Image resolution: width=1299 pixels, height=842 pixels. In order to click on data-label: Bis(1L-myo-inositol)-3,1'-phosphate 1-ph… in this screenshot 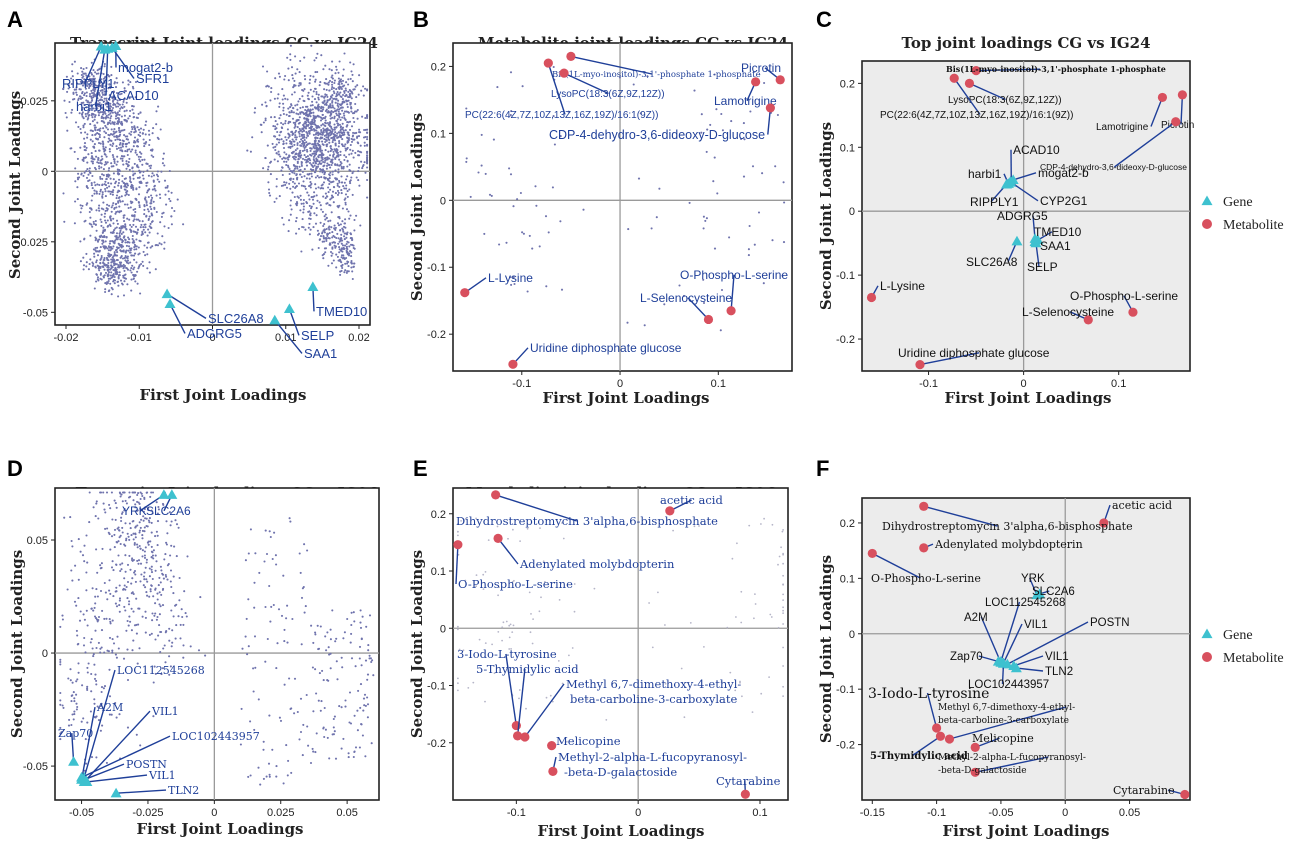, I will do `click(656, 74)`.